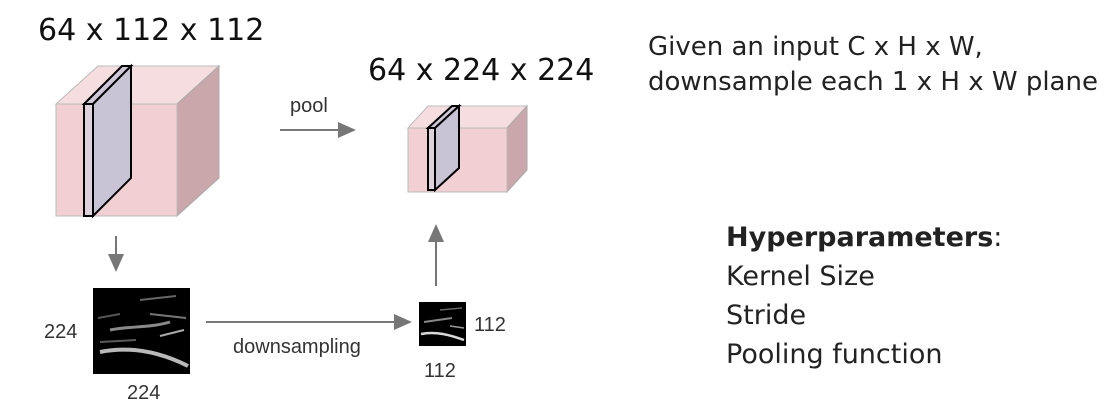 Image resolution: width=1117 pixels, height=417 pixels. Describe the element at coordinates (873, 82) in the screenshot. I see `description-line-2: downsample each 1 x H x W plane` at that location.